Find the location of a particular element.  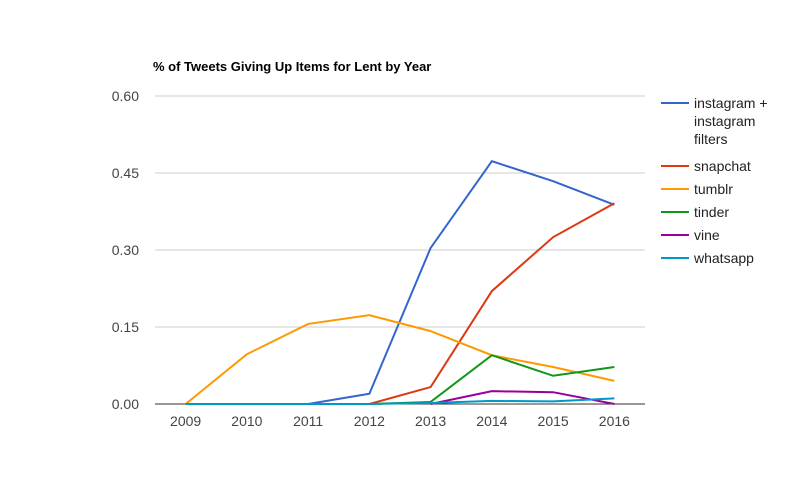

legend-label: filters is located at coordinates (710, 139).